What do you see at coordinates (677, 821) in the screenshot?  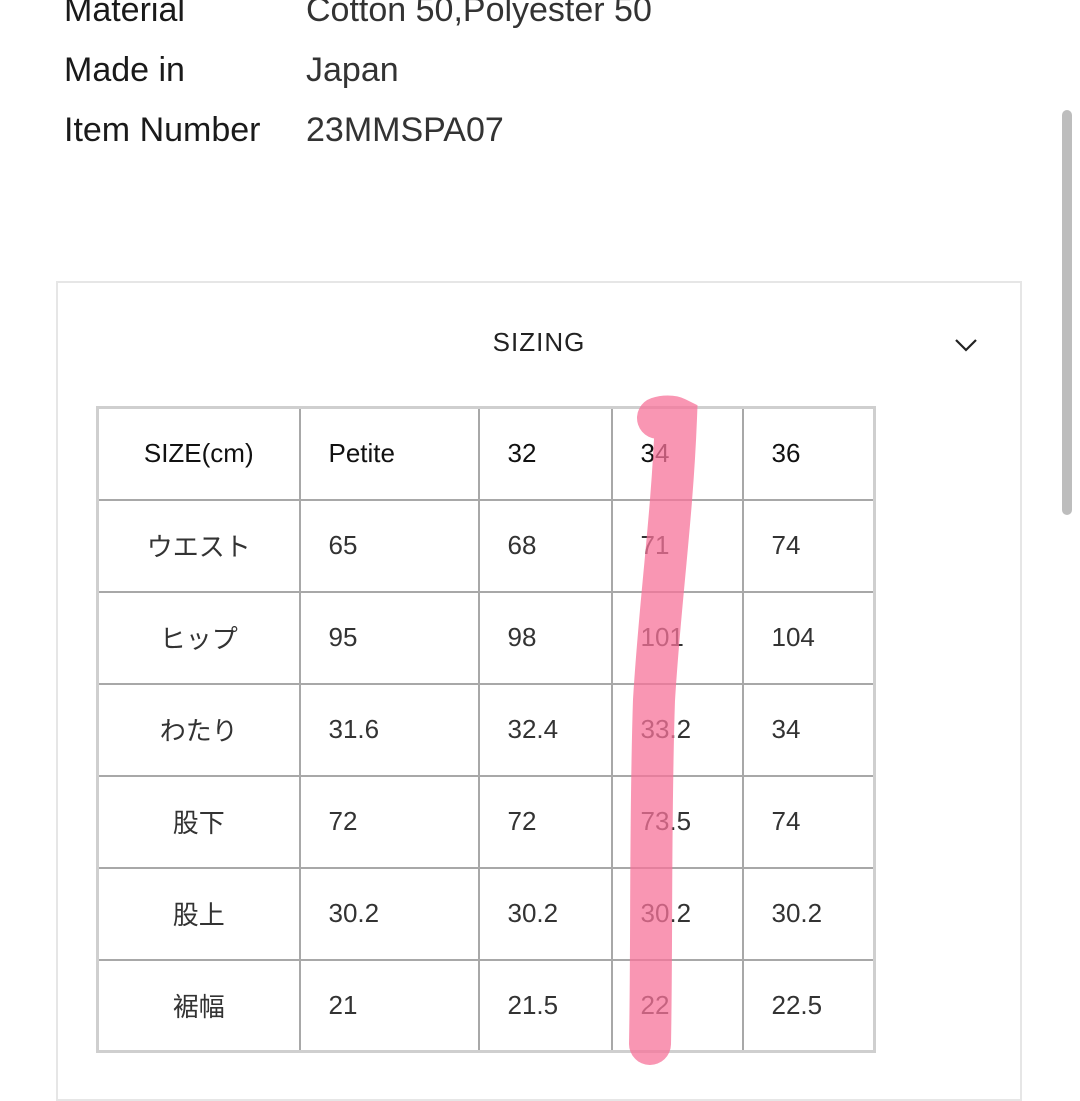 I see `table-cell: 73.5` at bounding box center [677, 821].